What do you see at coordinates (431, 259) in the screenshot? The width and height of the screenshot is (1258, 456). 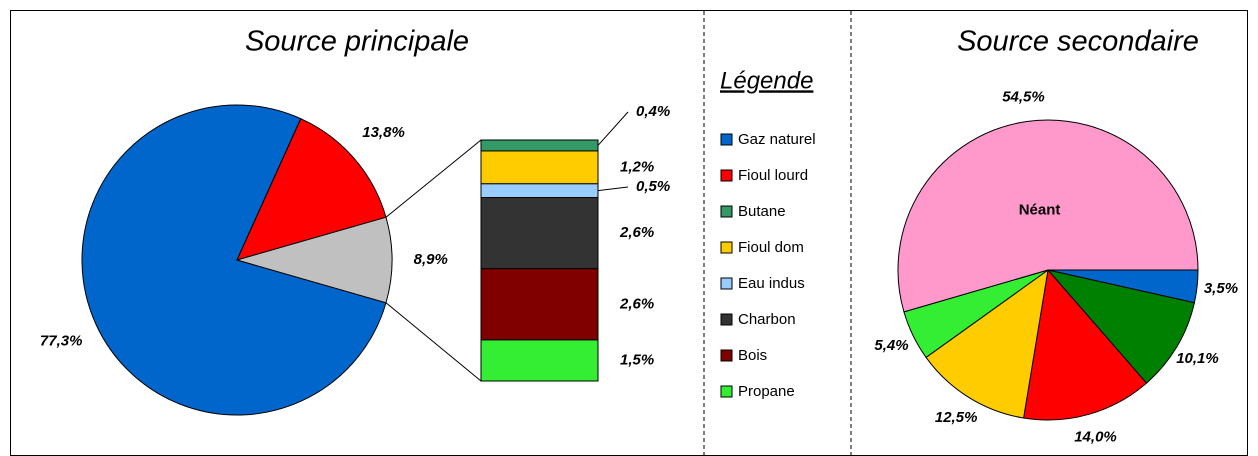 I see `data-label: 8,9%` at bounding box center [431, 259].